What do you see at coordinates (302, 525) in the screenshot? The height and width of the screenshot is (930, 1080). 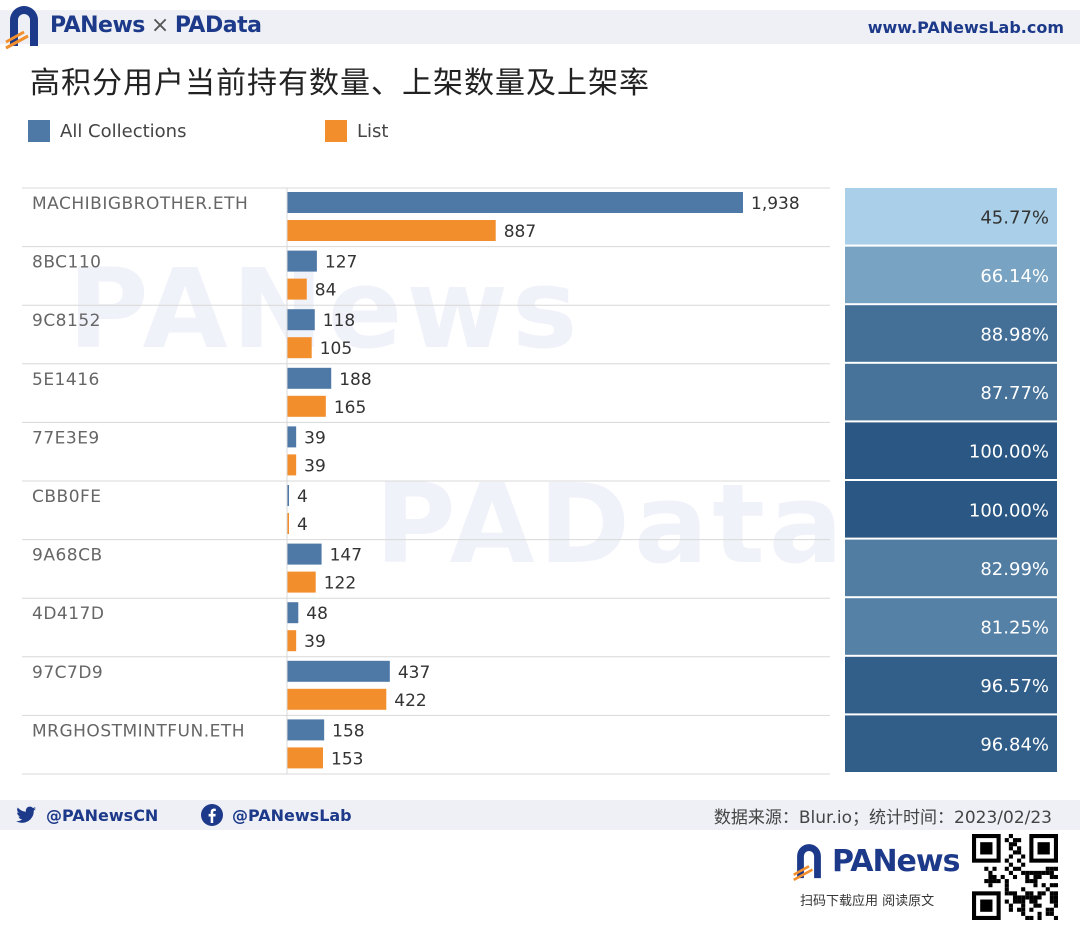 I see `data-label-list: 4` at bounding box center [302, 525].